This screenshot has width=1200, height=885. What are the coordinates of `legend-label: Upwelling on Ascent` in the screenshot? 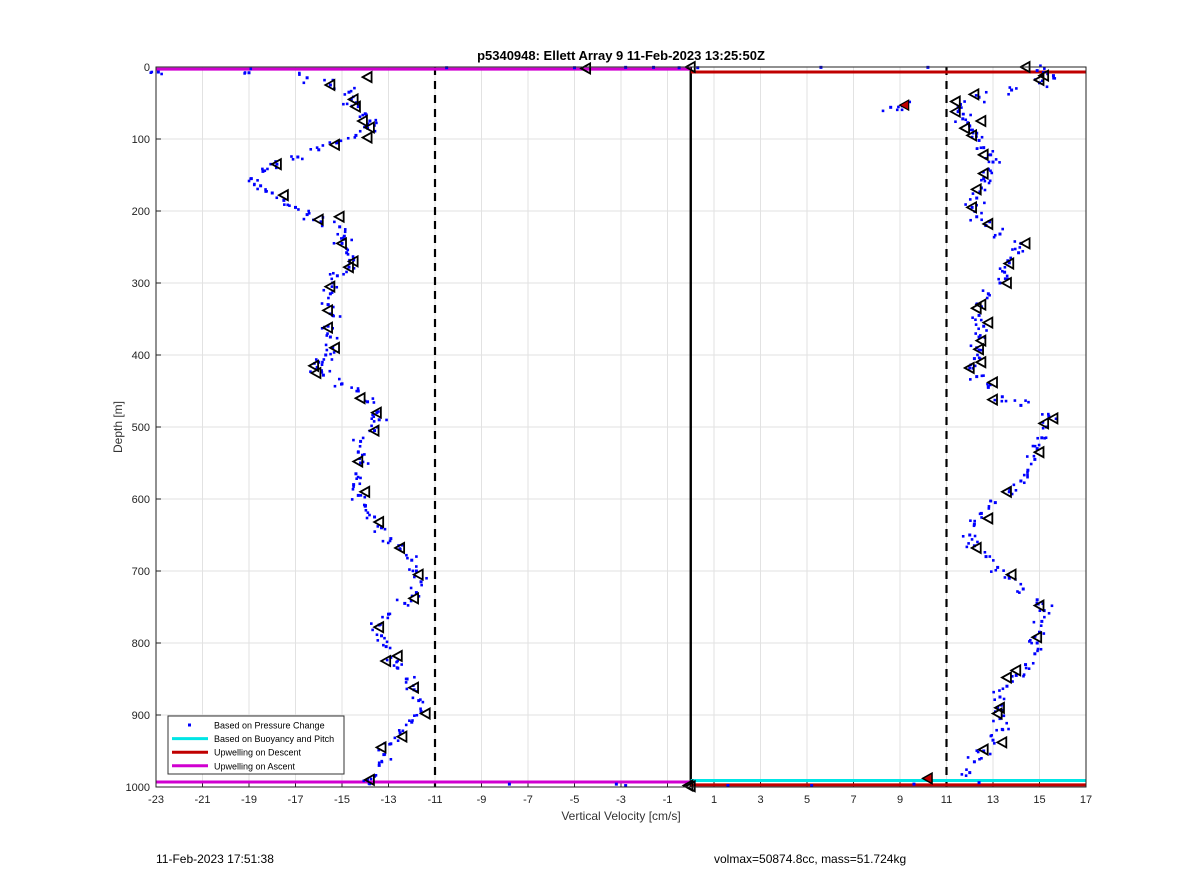 It's located at (255, 766).